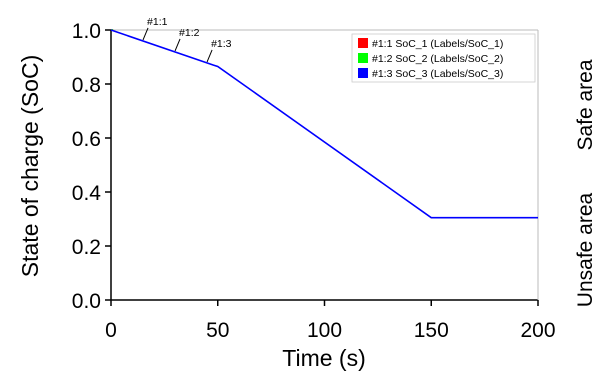 The width and height of the screenshot is (604, 380). I want to click on unsafe-area-label: Unsafe area, so click(585, 249).